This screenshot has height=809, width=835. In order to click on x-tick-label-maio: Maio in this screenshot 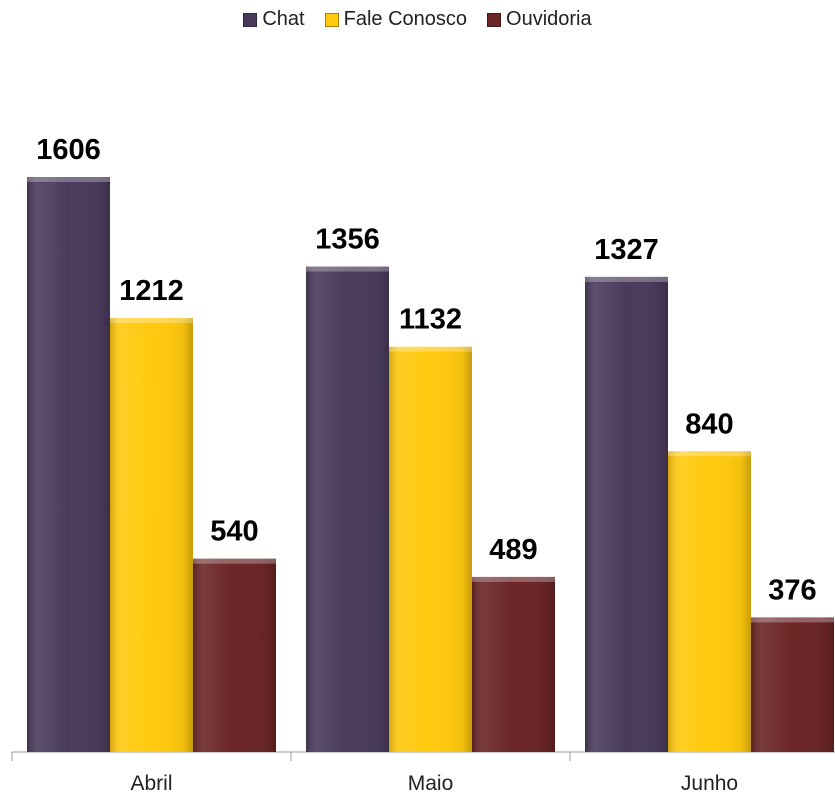, I will do `click(431, 783)`.